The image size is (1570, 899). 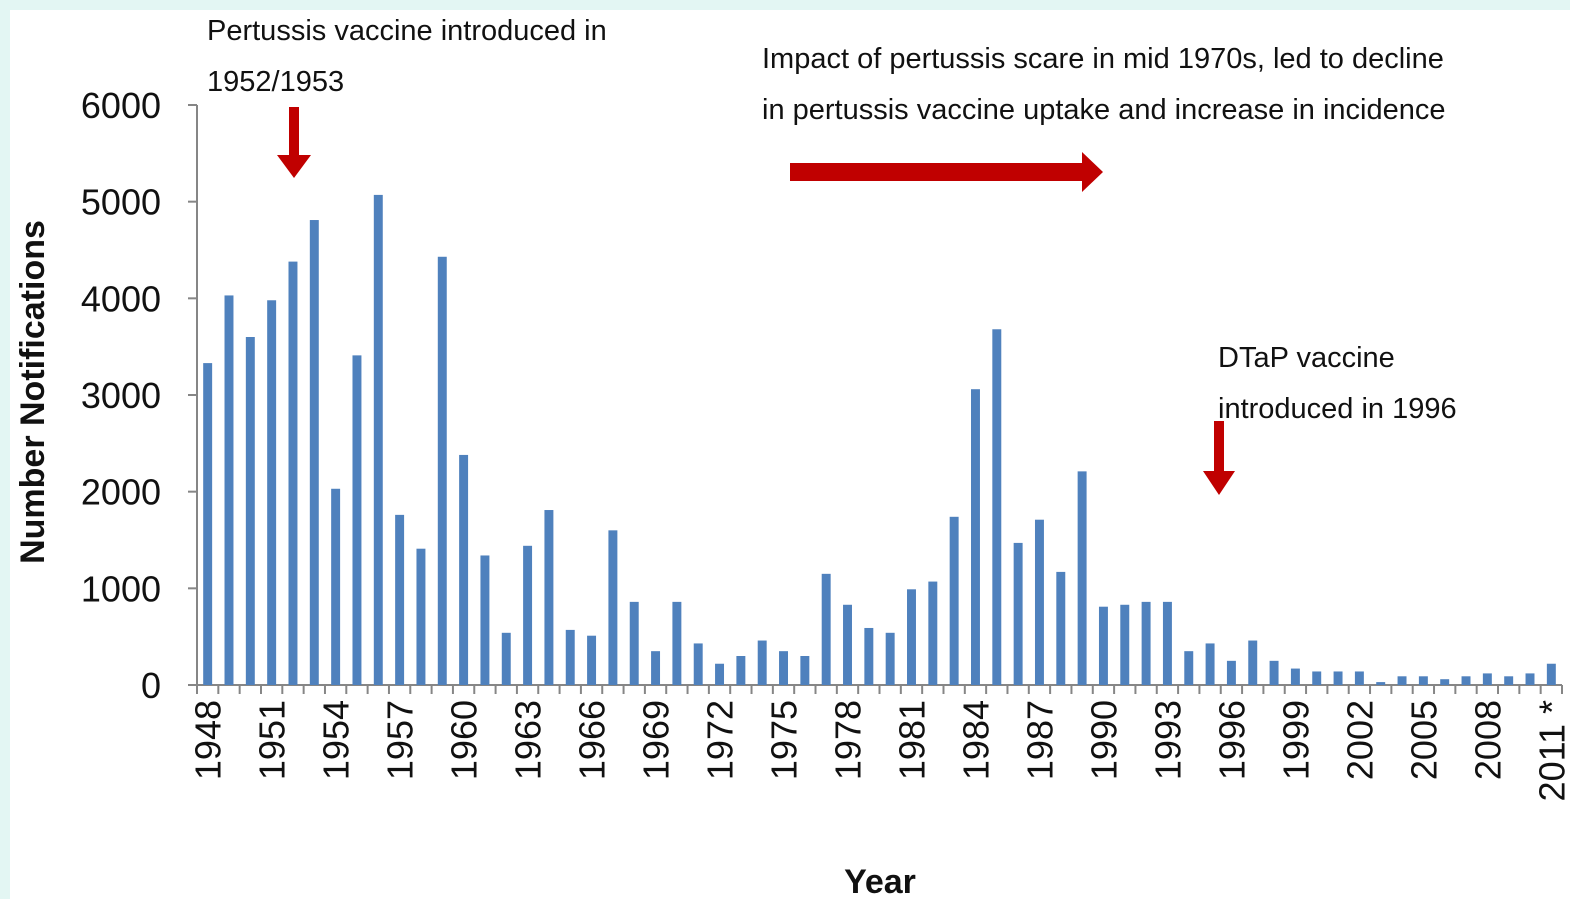 I want to click on x-tick-label: 1960, so click(x=464, y=740).